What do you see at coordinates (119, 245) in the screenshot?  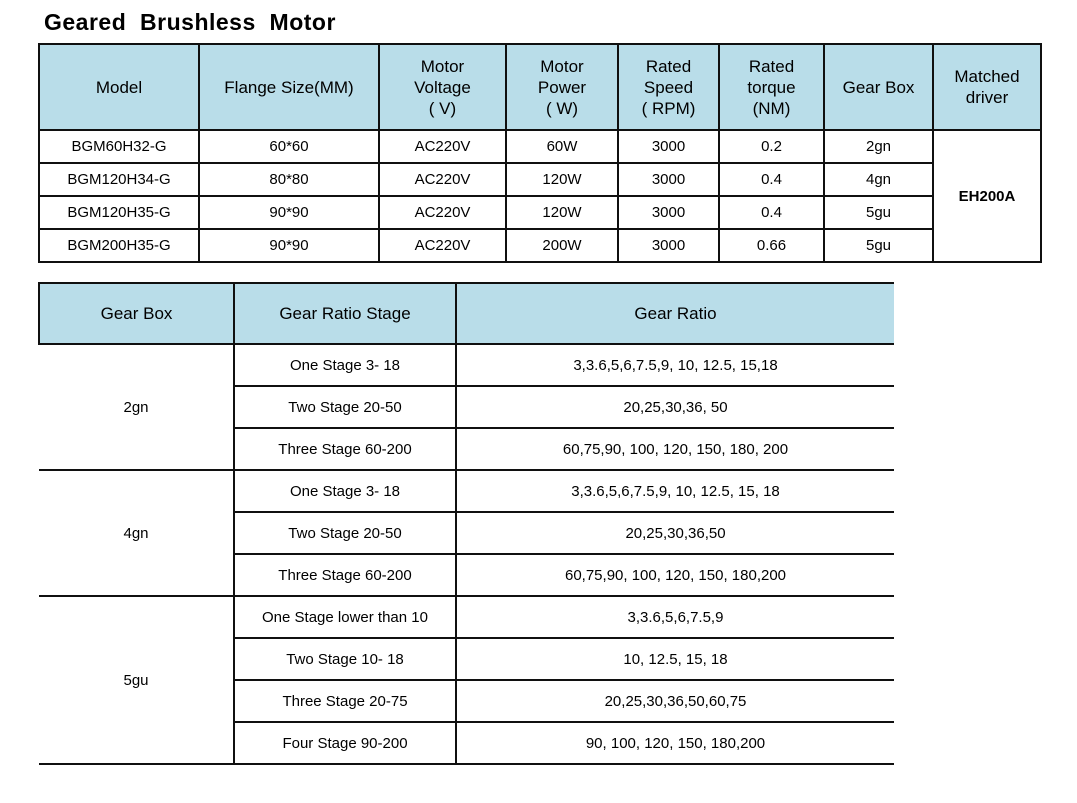 I see `model-cell: BGM200H35-G` at bounding box center [119, 245].